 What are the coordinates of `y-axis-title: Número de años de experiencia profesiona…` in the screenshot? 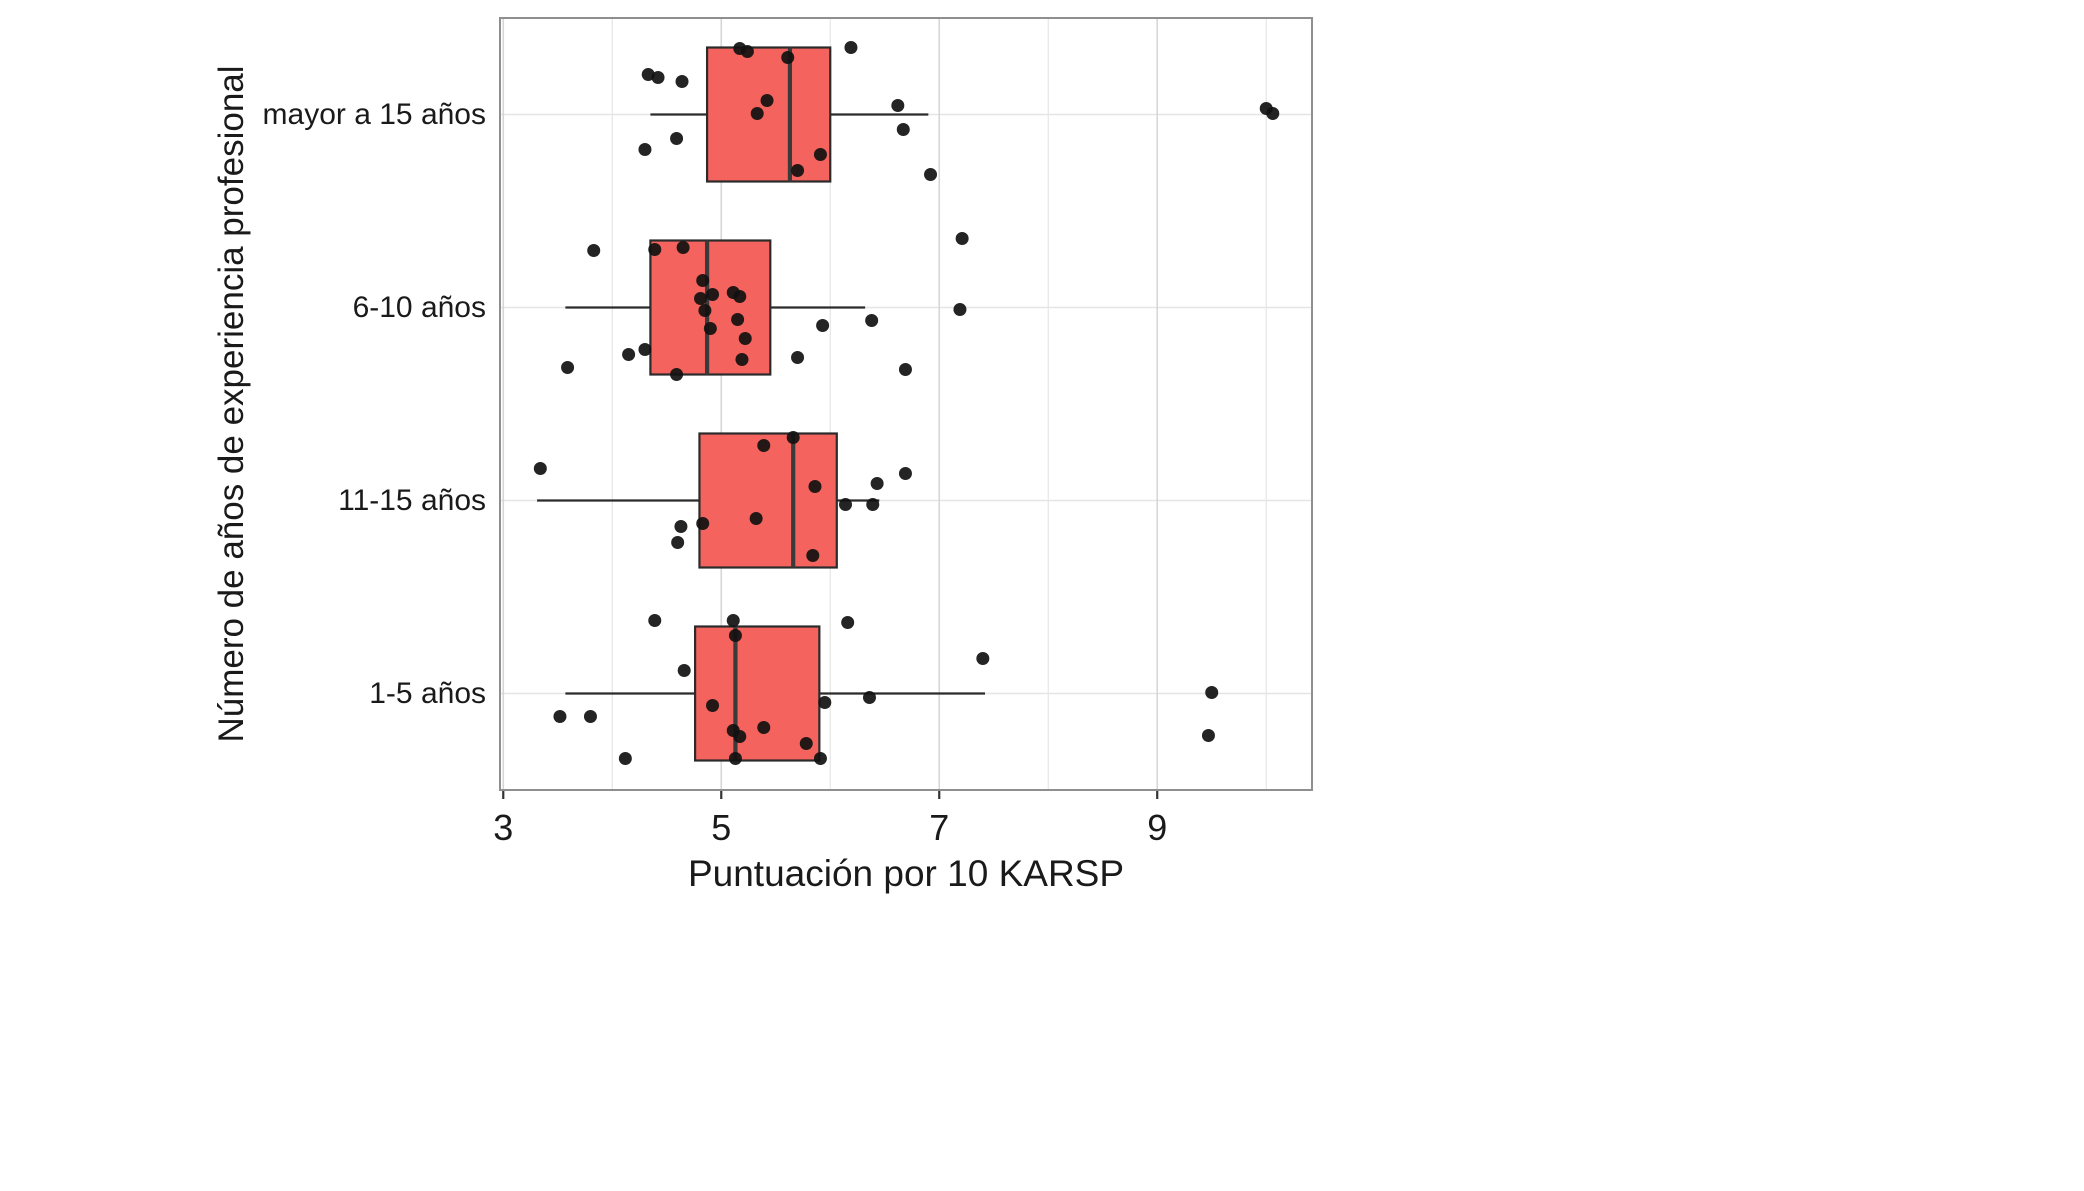 It's located at (231, 403).